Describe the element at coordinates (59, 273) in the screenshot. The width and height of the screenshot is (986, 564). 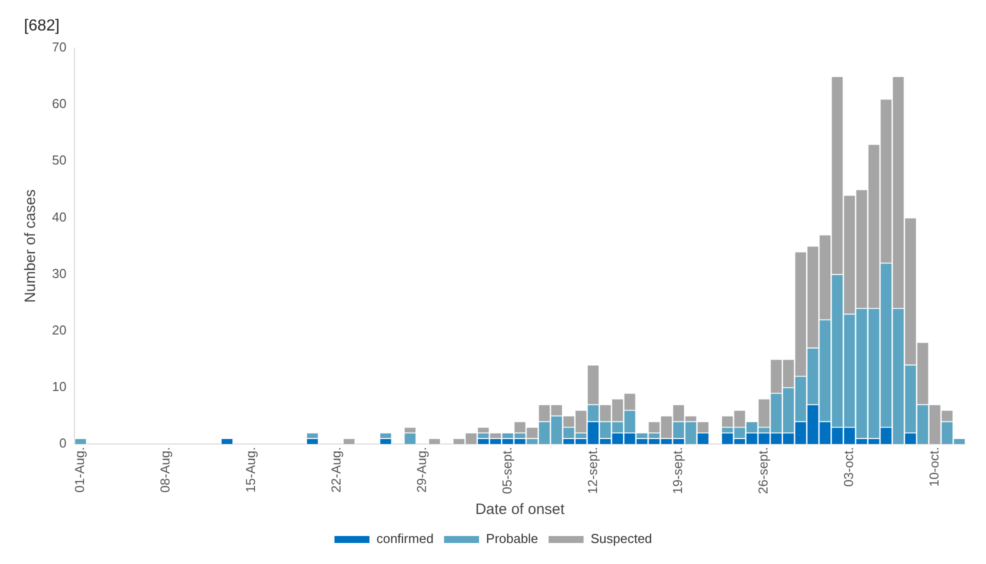
I see `y-tick-label: 30` at that location.